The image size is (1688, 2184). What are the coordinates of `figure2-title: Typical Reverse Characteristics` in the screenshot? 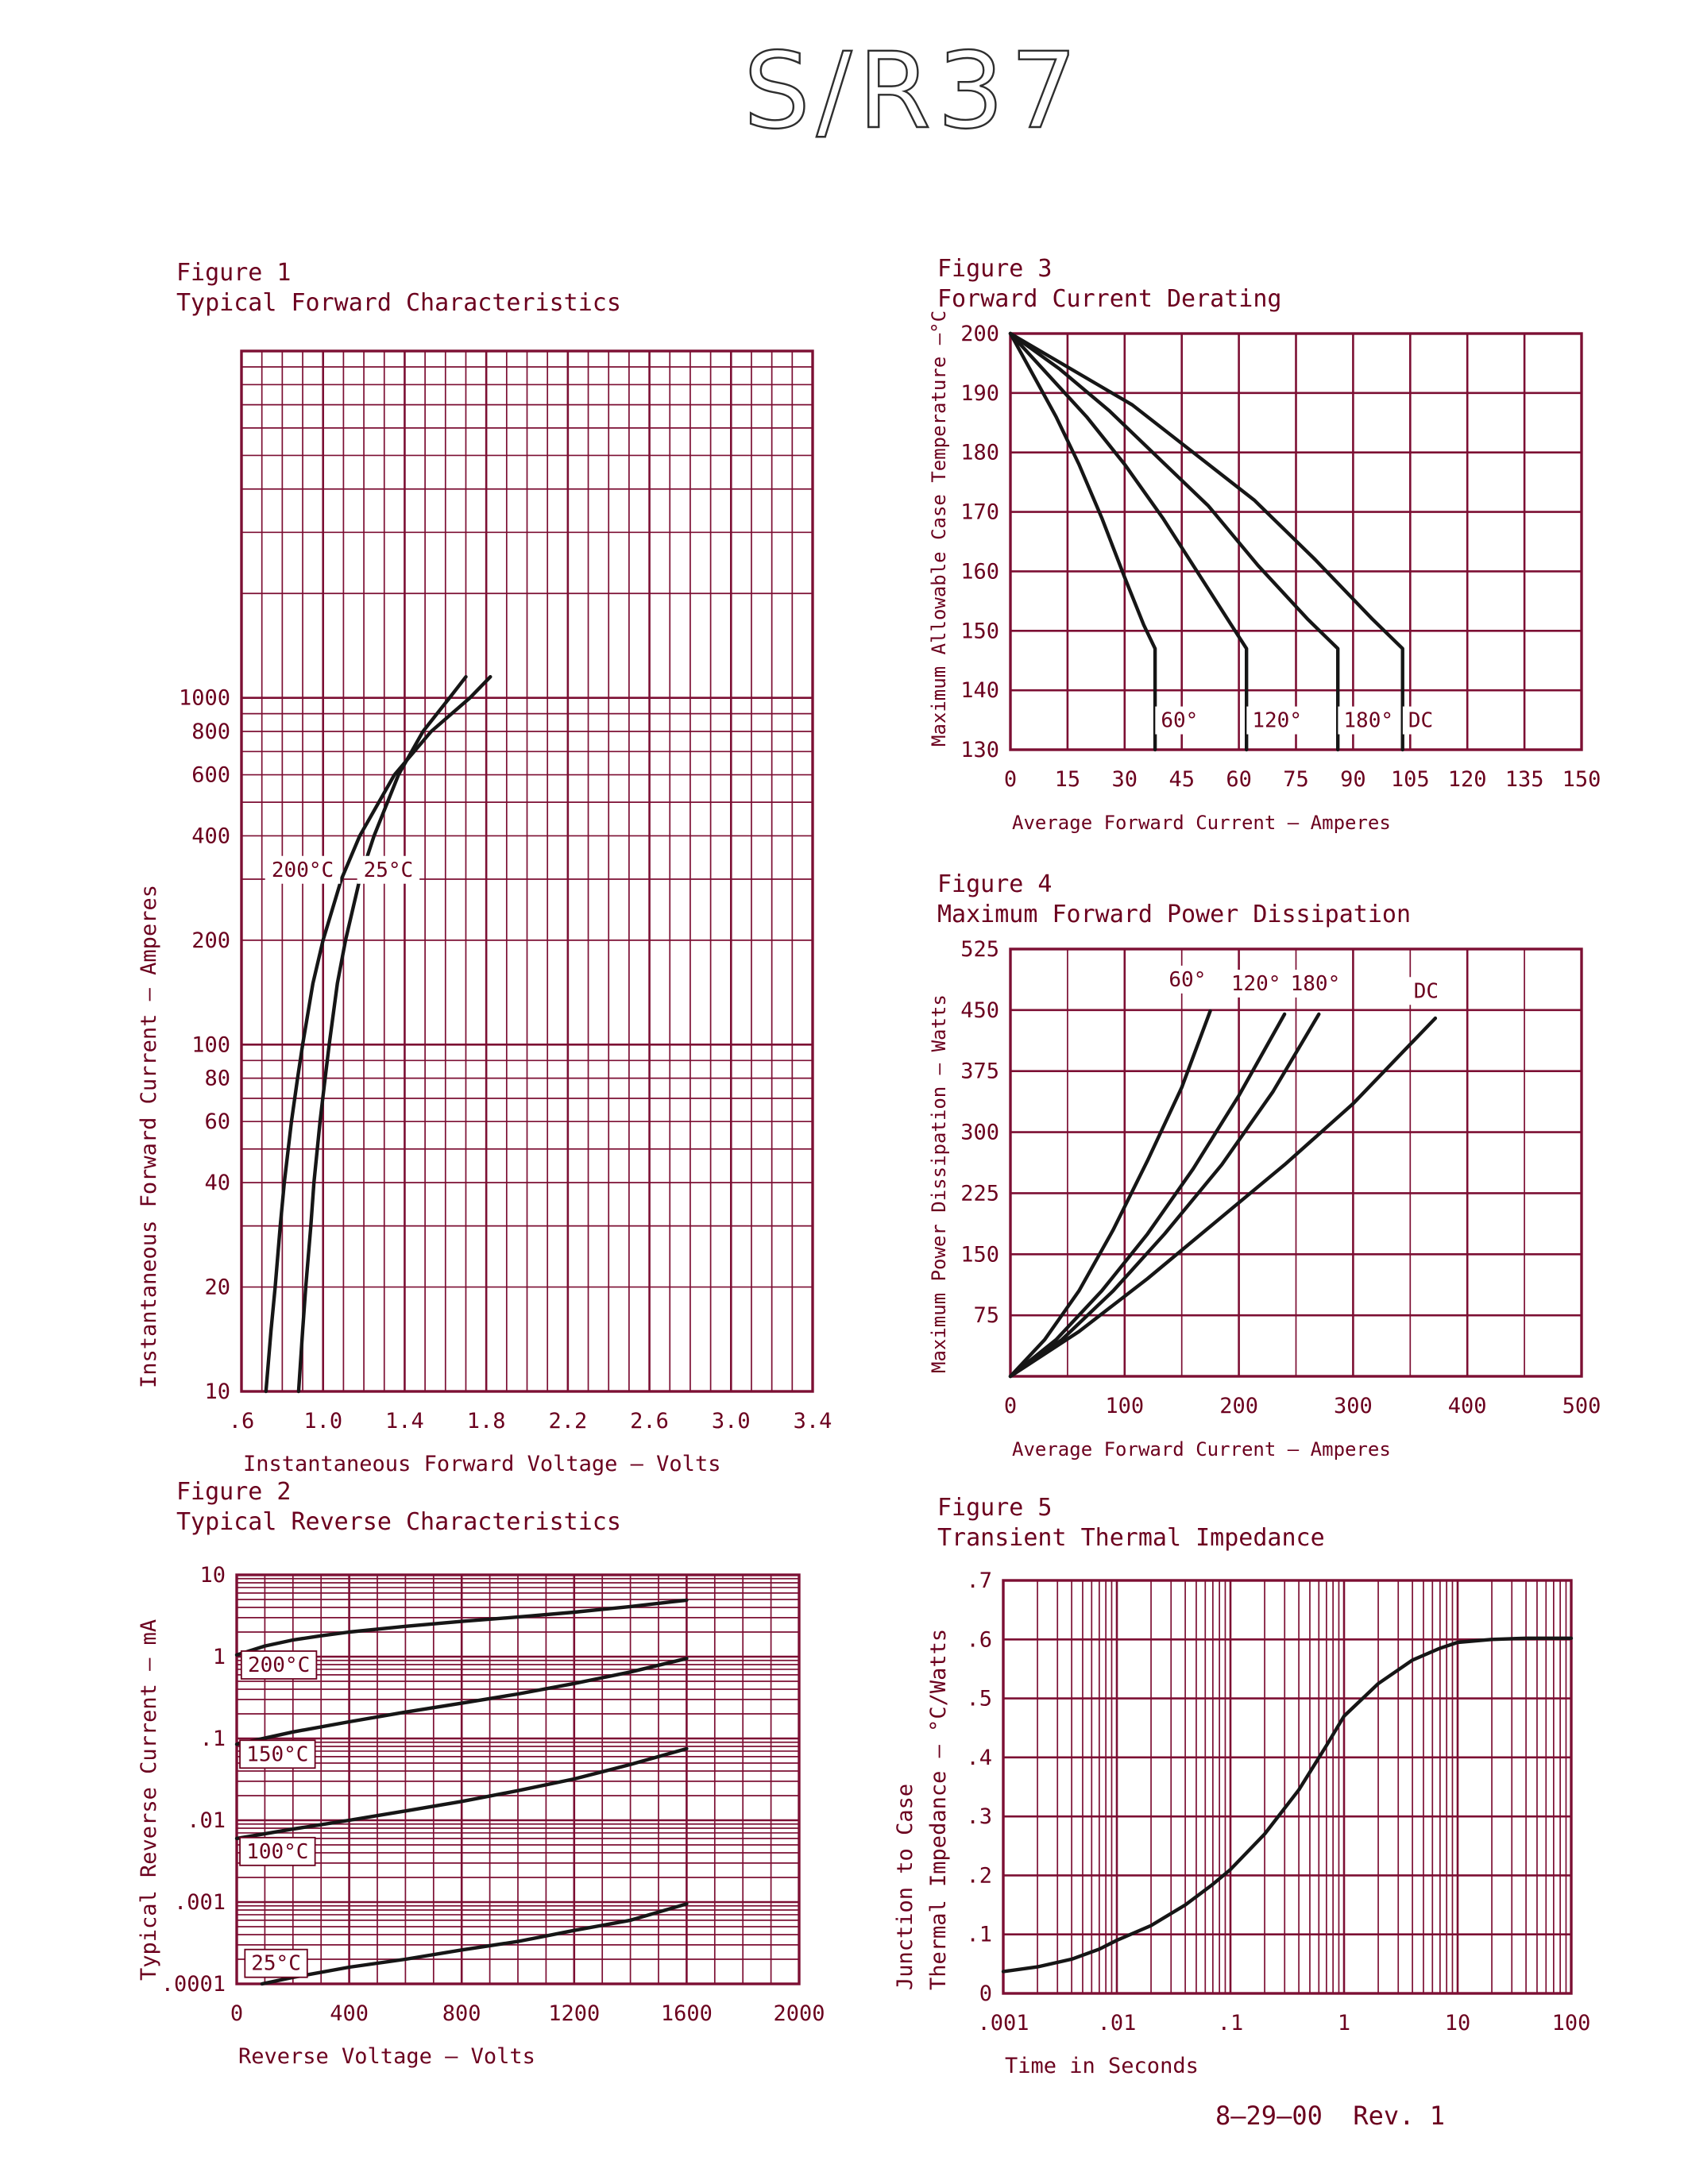 It's located at (398, 1522).